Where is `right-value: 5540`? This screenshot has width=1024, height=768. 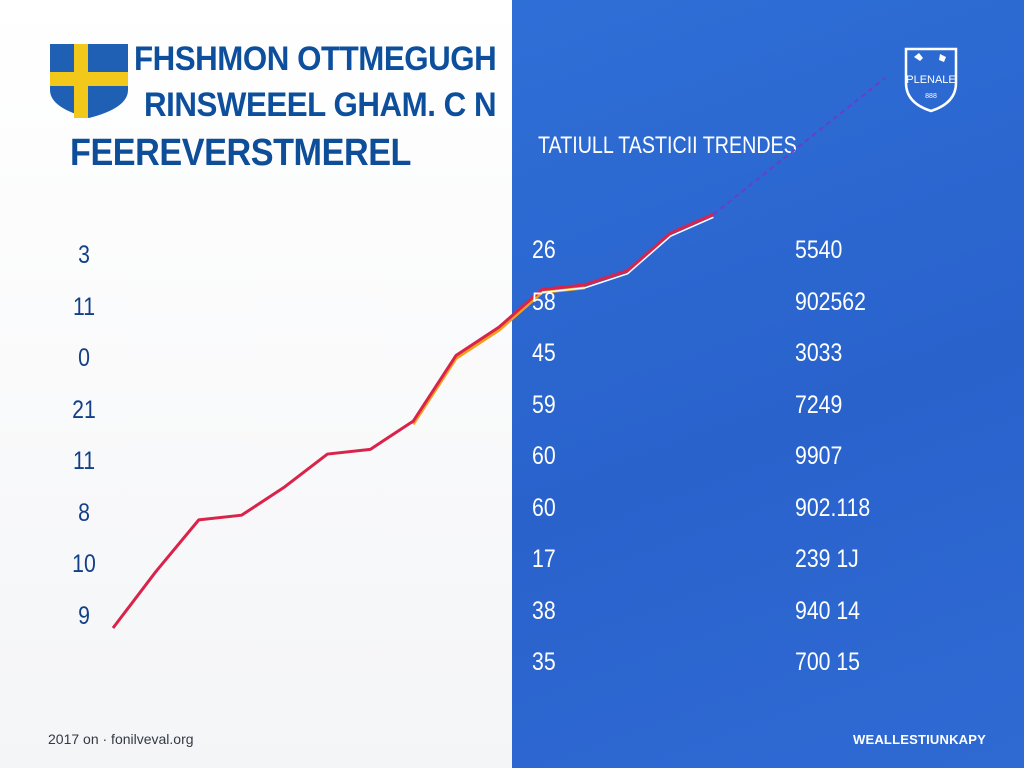
right-value: 5540 is located at coordinates (819, 250).